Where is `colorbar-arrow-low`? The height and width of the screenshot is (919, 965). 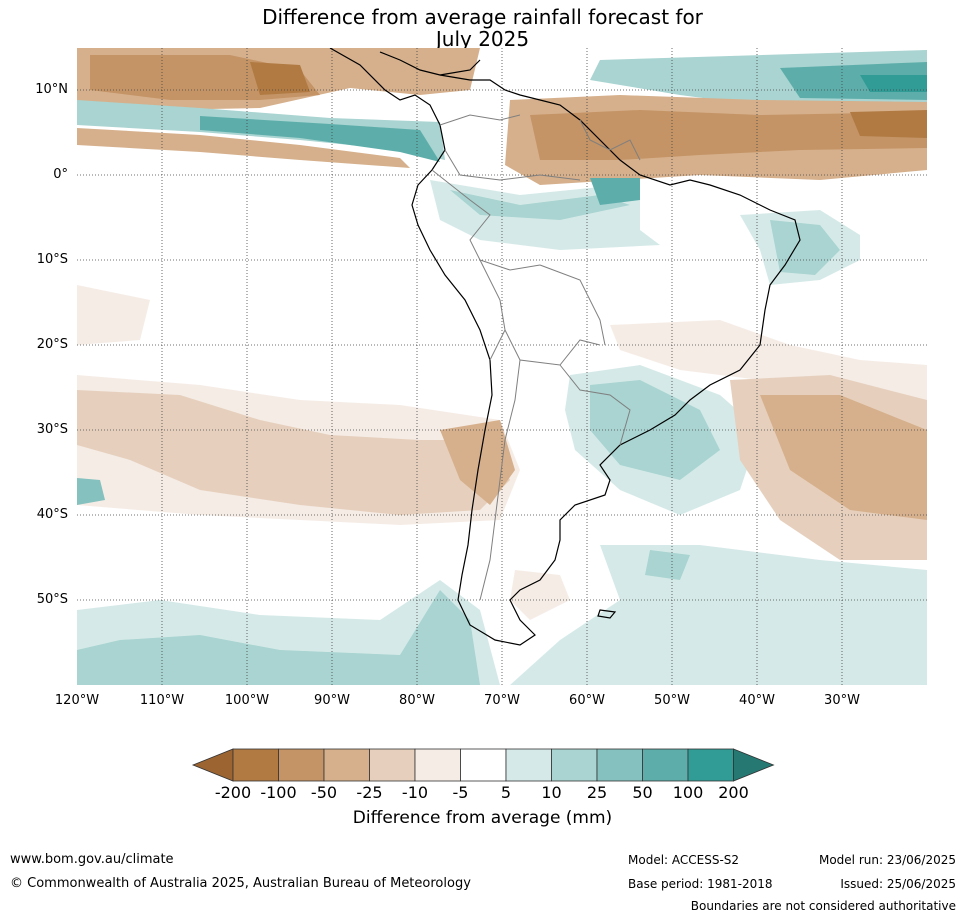
colorbar-arrow-low is located at coordinates (212, 765).